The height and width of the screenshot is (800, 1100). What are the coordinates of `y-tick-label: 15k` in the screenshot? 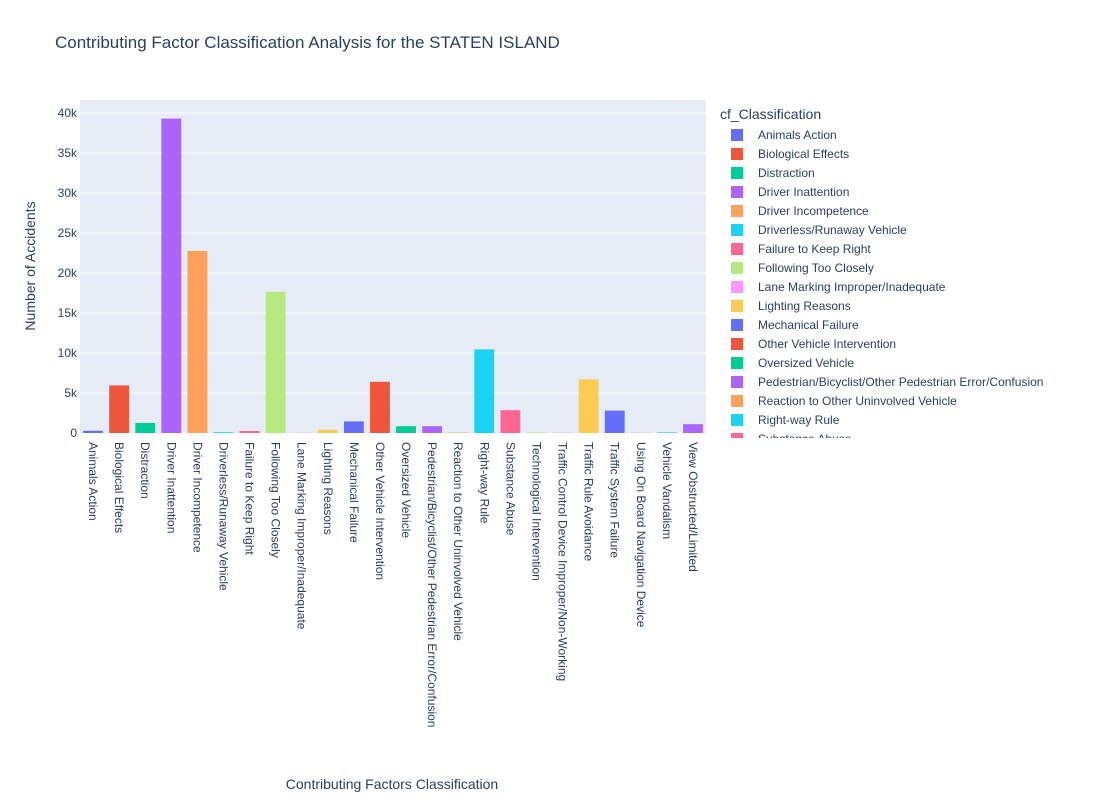 It's located at (68, 313).